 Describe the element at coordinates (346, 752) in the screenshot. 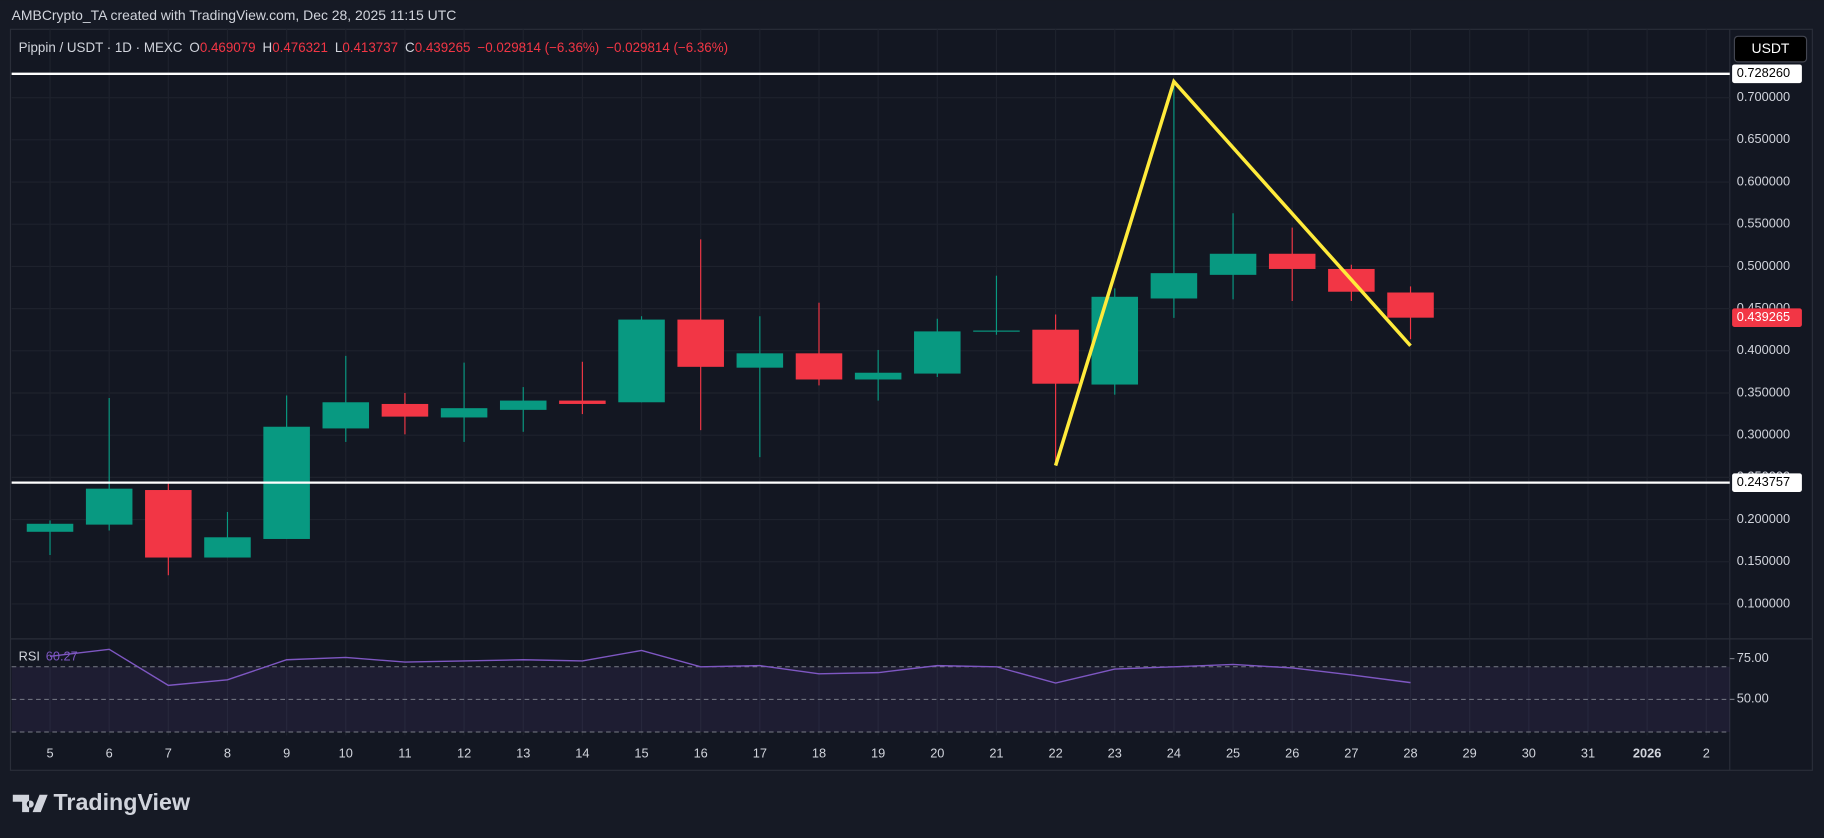

I see `x-tick-label: 10` at that location.